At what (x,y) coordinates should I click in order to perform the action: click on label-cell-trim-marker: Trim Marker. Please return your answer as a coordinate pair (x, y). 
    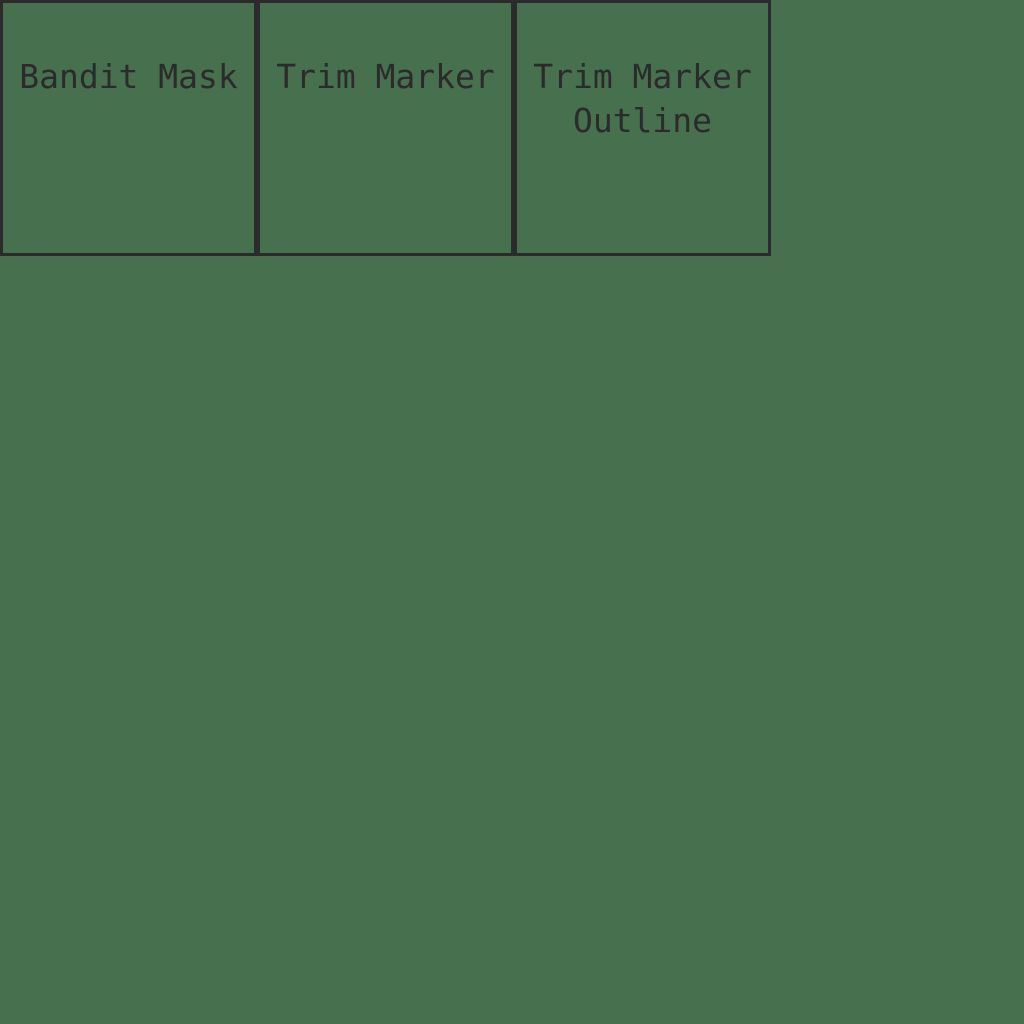
    Looking at the image, I should click on (385, 128).